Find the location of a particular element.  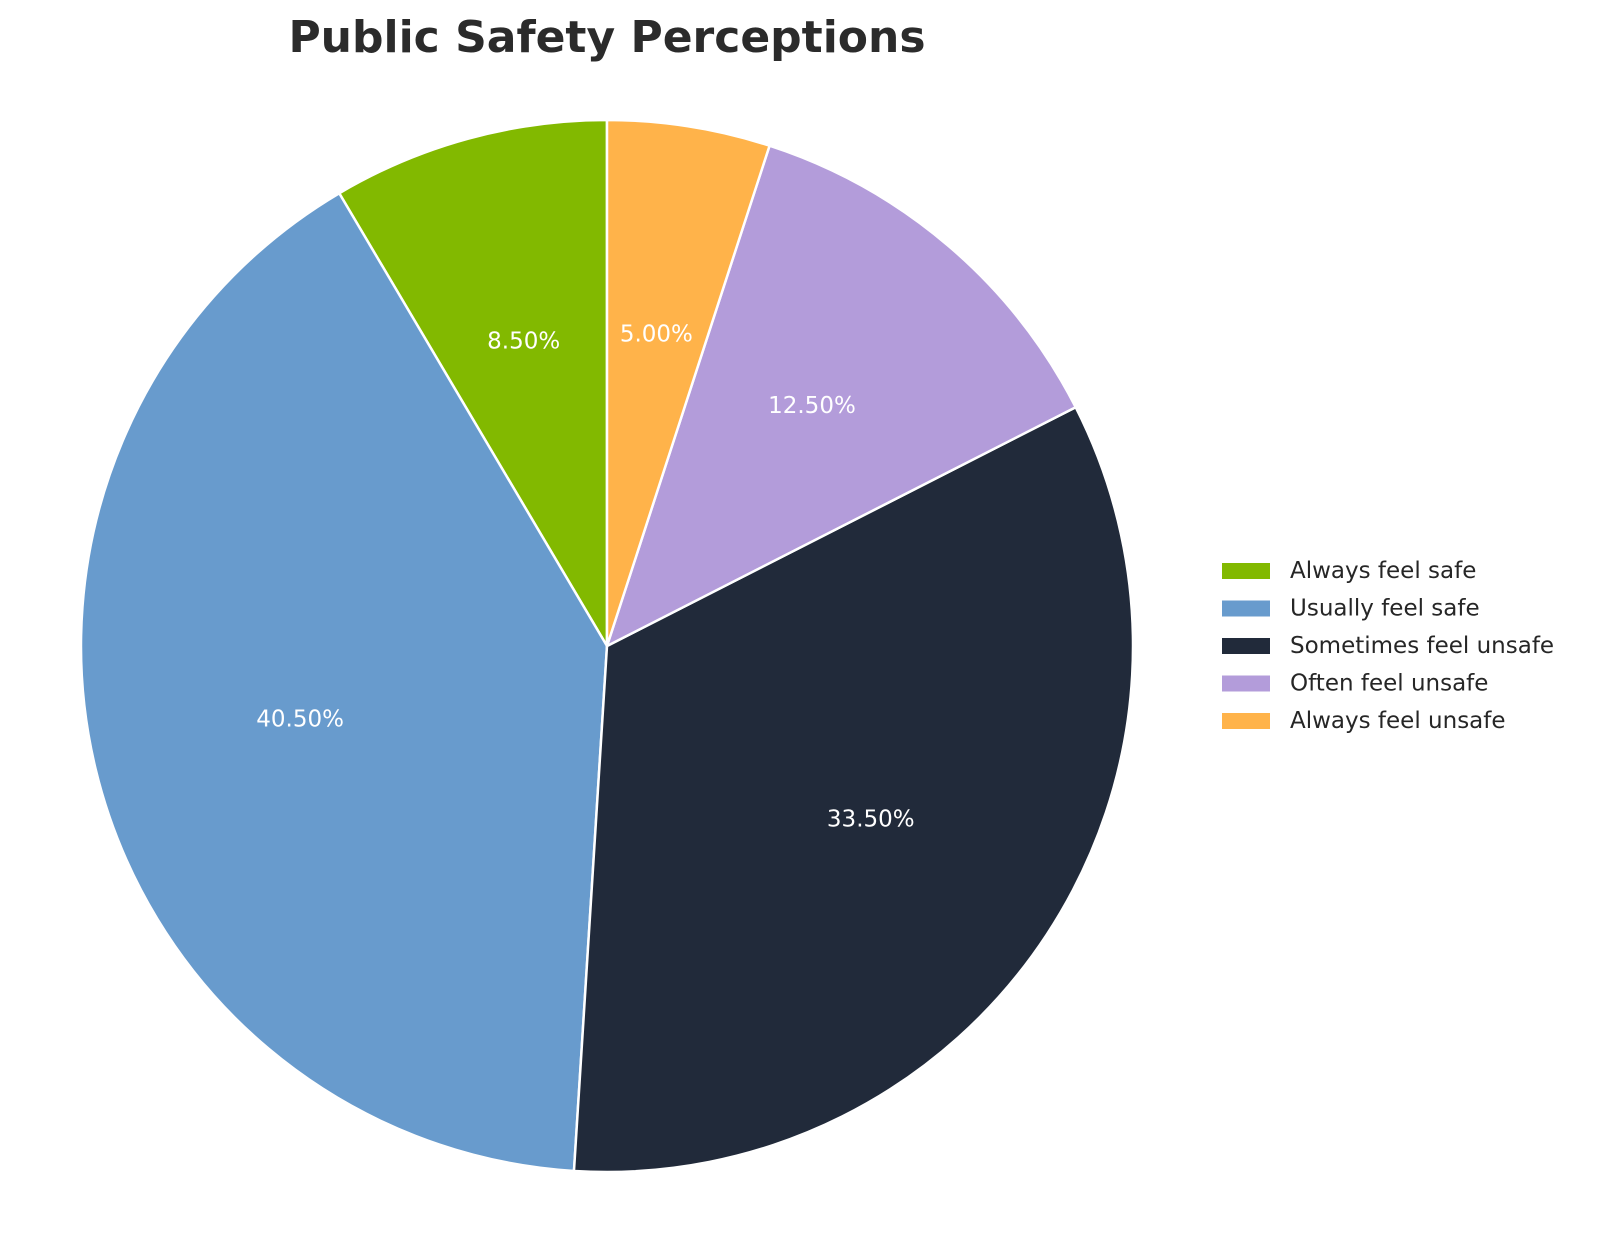

legend-label-always-feel-safe: Always feel safe is located at coordinates (1383, 571).